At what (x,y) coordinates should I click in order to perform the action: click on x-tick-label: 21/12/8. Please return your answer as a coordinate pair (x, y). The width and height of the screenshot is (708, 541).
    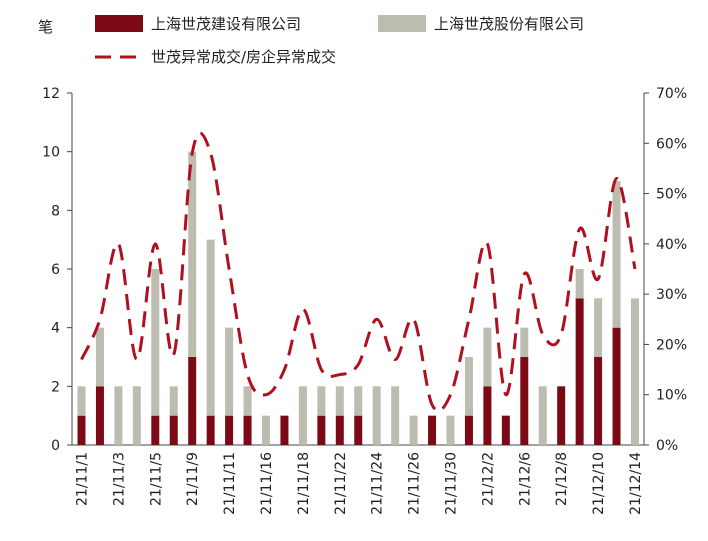
    Looking at the image, I should click on (562, 479).